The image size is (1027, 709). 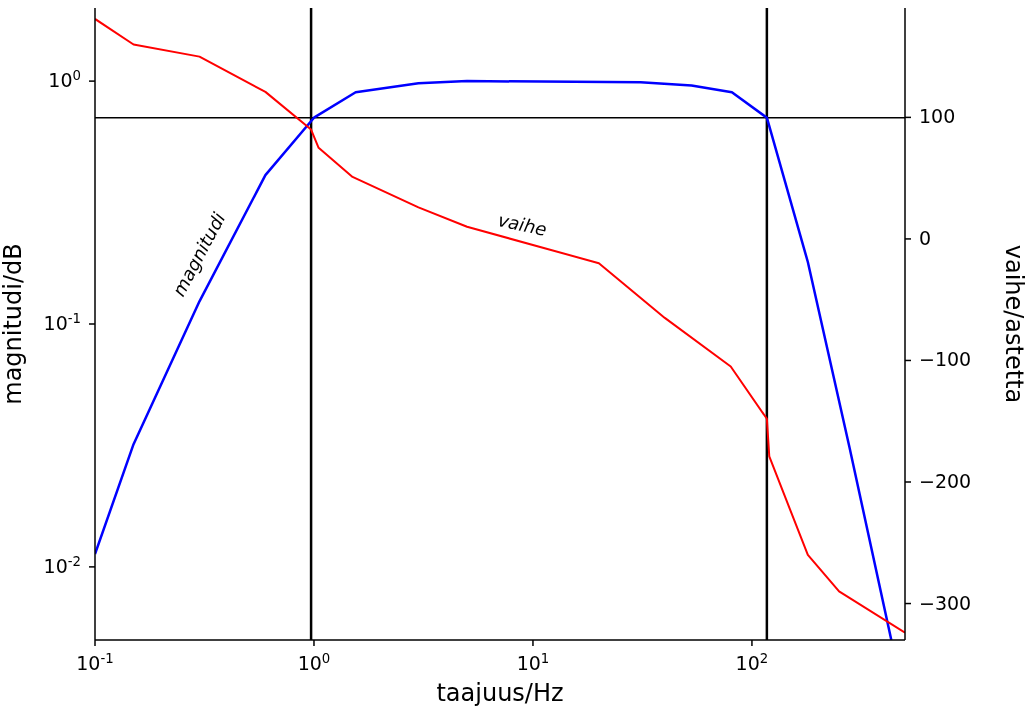 I want to click on annotation: vaihe, so click(x=522, y=224).